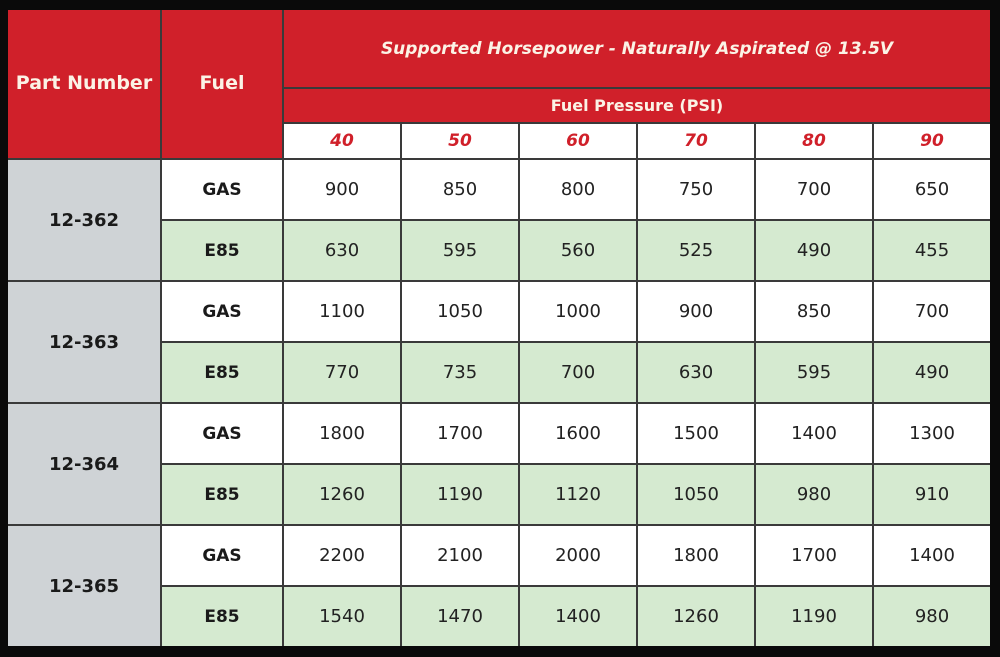 The image size is (1000, 657). I want to click on horsepower-value-cell: 770, so click(342, 372).